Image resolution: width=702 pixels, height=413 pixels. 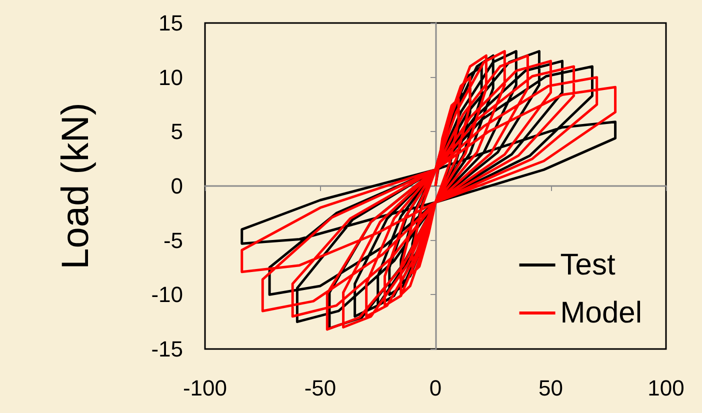 I want to click on legend-label: Test, so click(x=588, y=265).